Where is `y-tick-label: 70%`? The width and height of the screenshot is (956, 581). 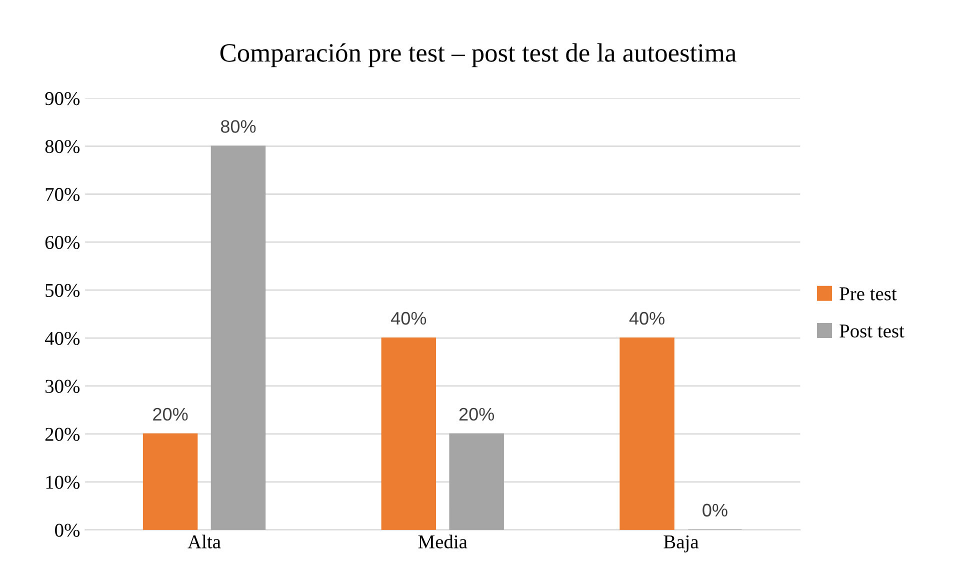 y-tick-label: 70% is located at coordinates (63, 195).